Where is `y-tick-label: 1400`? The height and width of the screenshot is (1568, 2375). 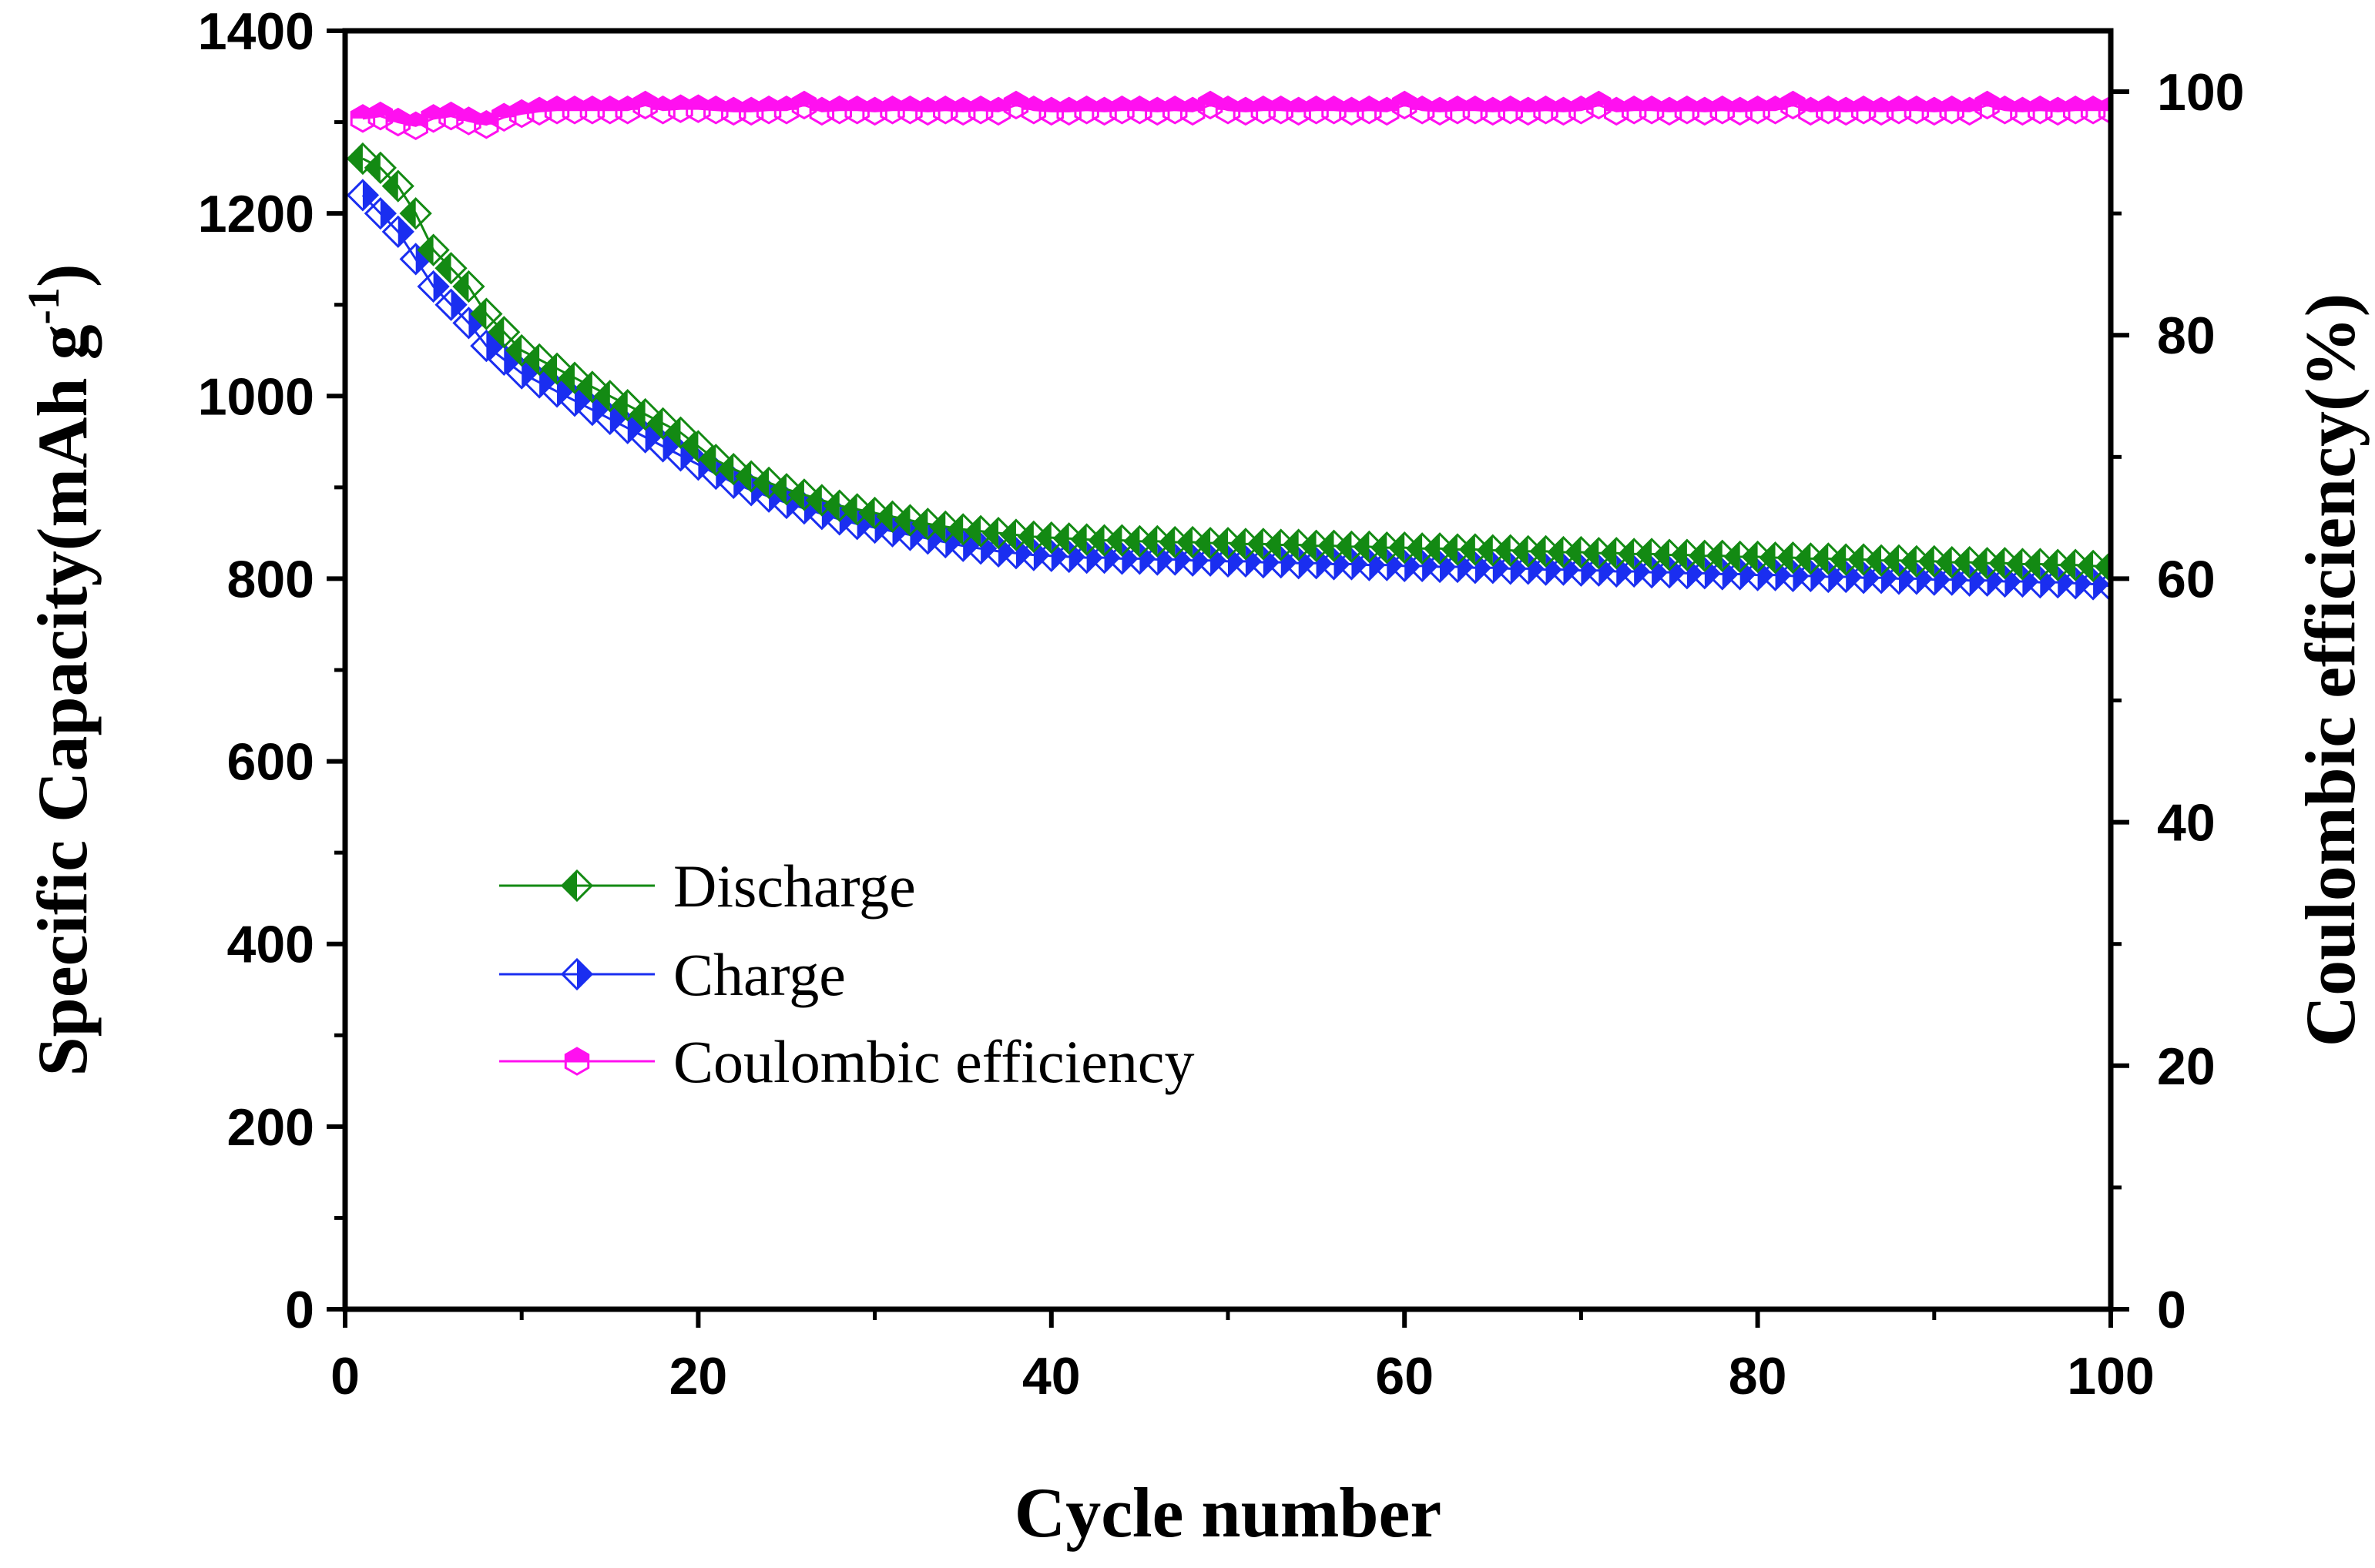
y-tick-label: 1400 is located at coordinates (256, 32).